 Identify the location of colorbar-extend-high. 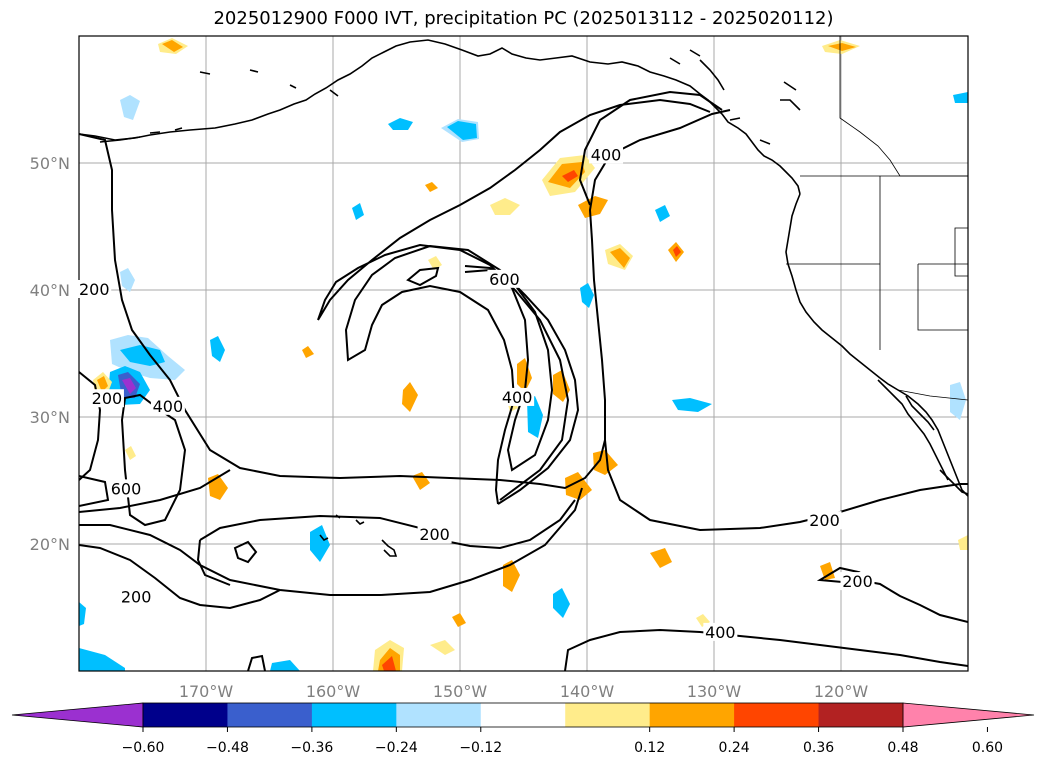
(968, 715).